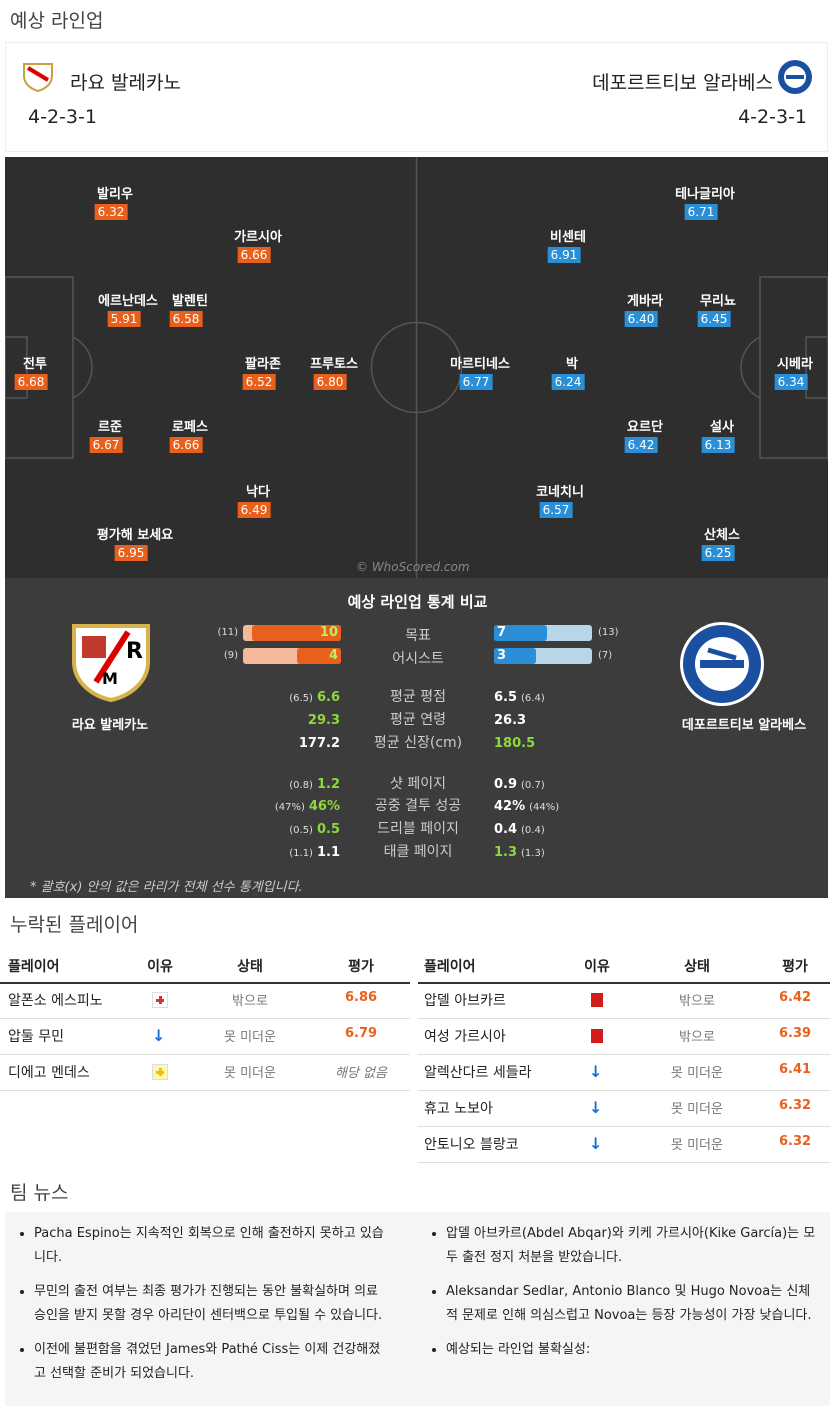 The image size is (835, 1412). Describe the element at coordinates (106, 445) in the screenshot. I see `player-rating: 6.67` at that location.